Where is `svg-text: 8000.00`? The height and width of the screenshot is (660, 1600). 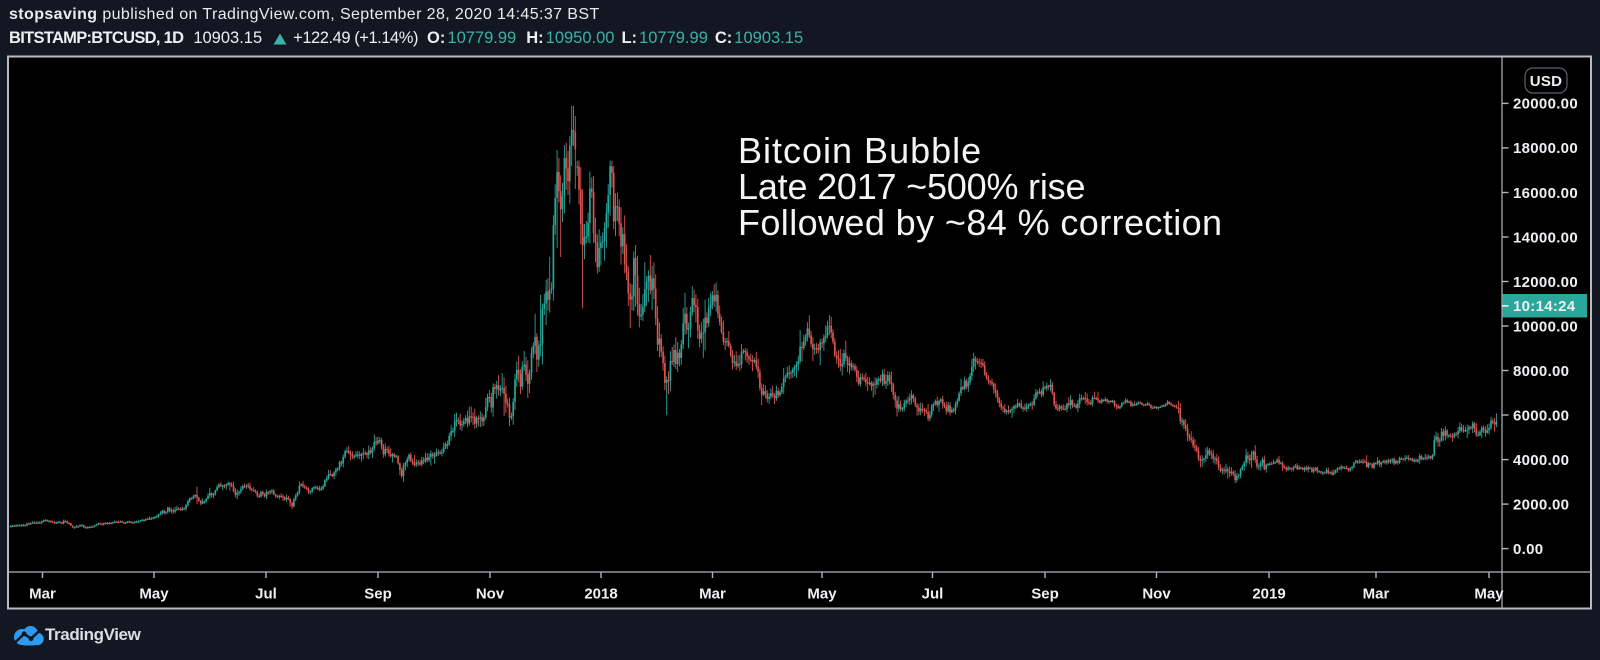 svg-text: 8000.00 is located at coordinates (1541, 371).